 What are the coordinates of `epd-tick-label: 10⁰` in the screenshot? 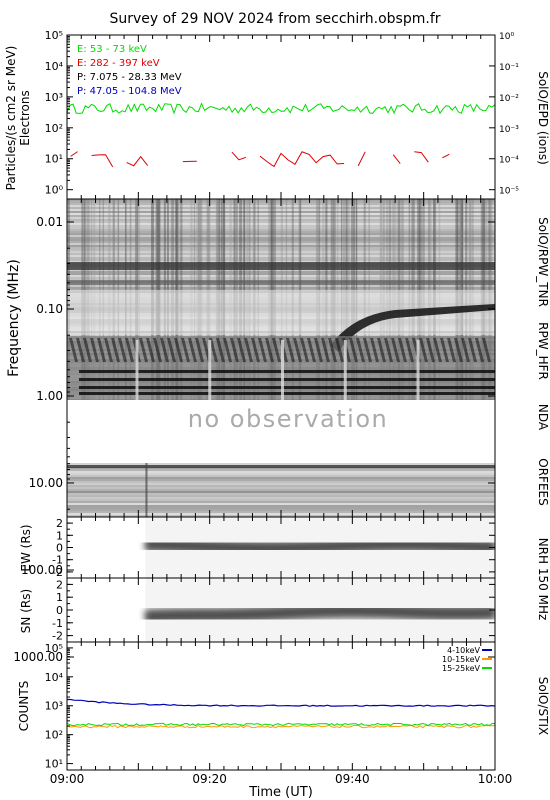 It's located at (54, 190).